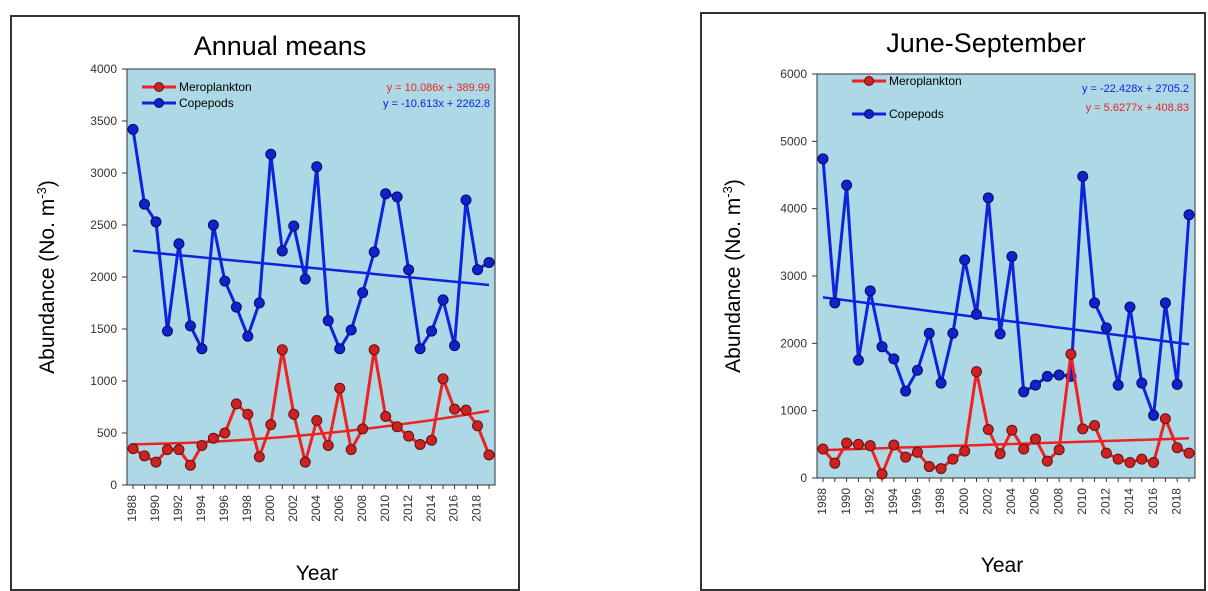 This screenshot has height=591, width=1208. Describe the element at coordinates (46, 277) in the screenshot. I see `y-axis-title: Abundance (No. m-3)` at that location.